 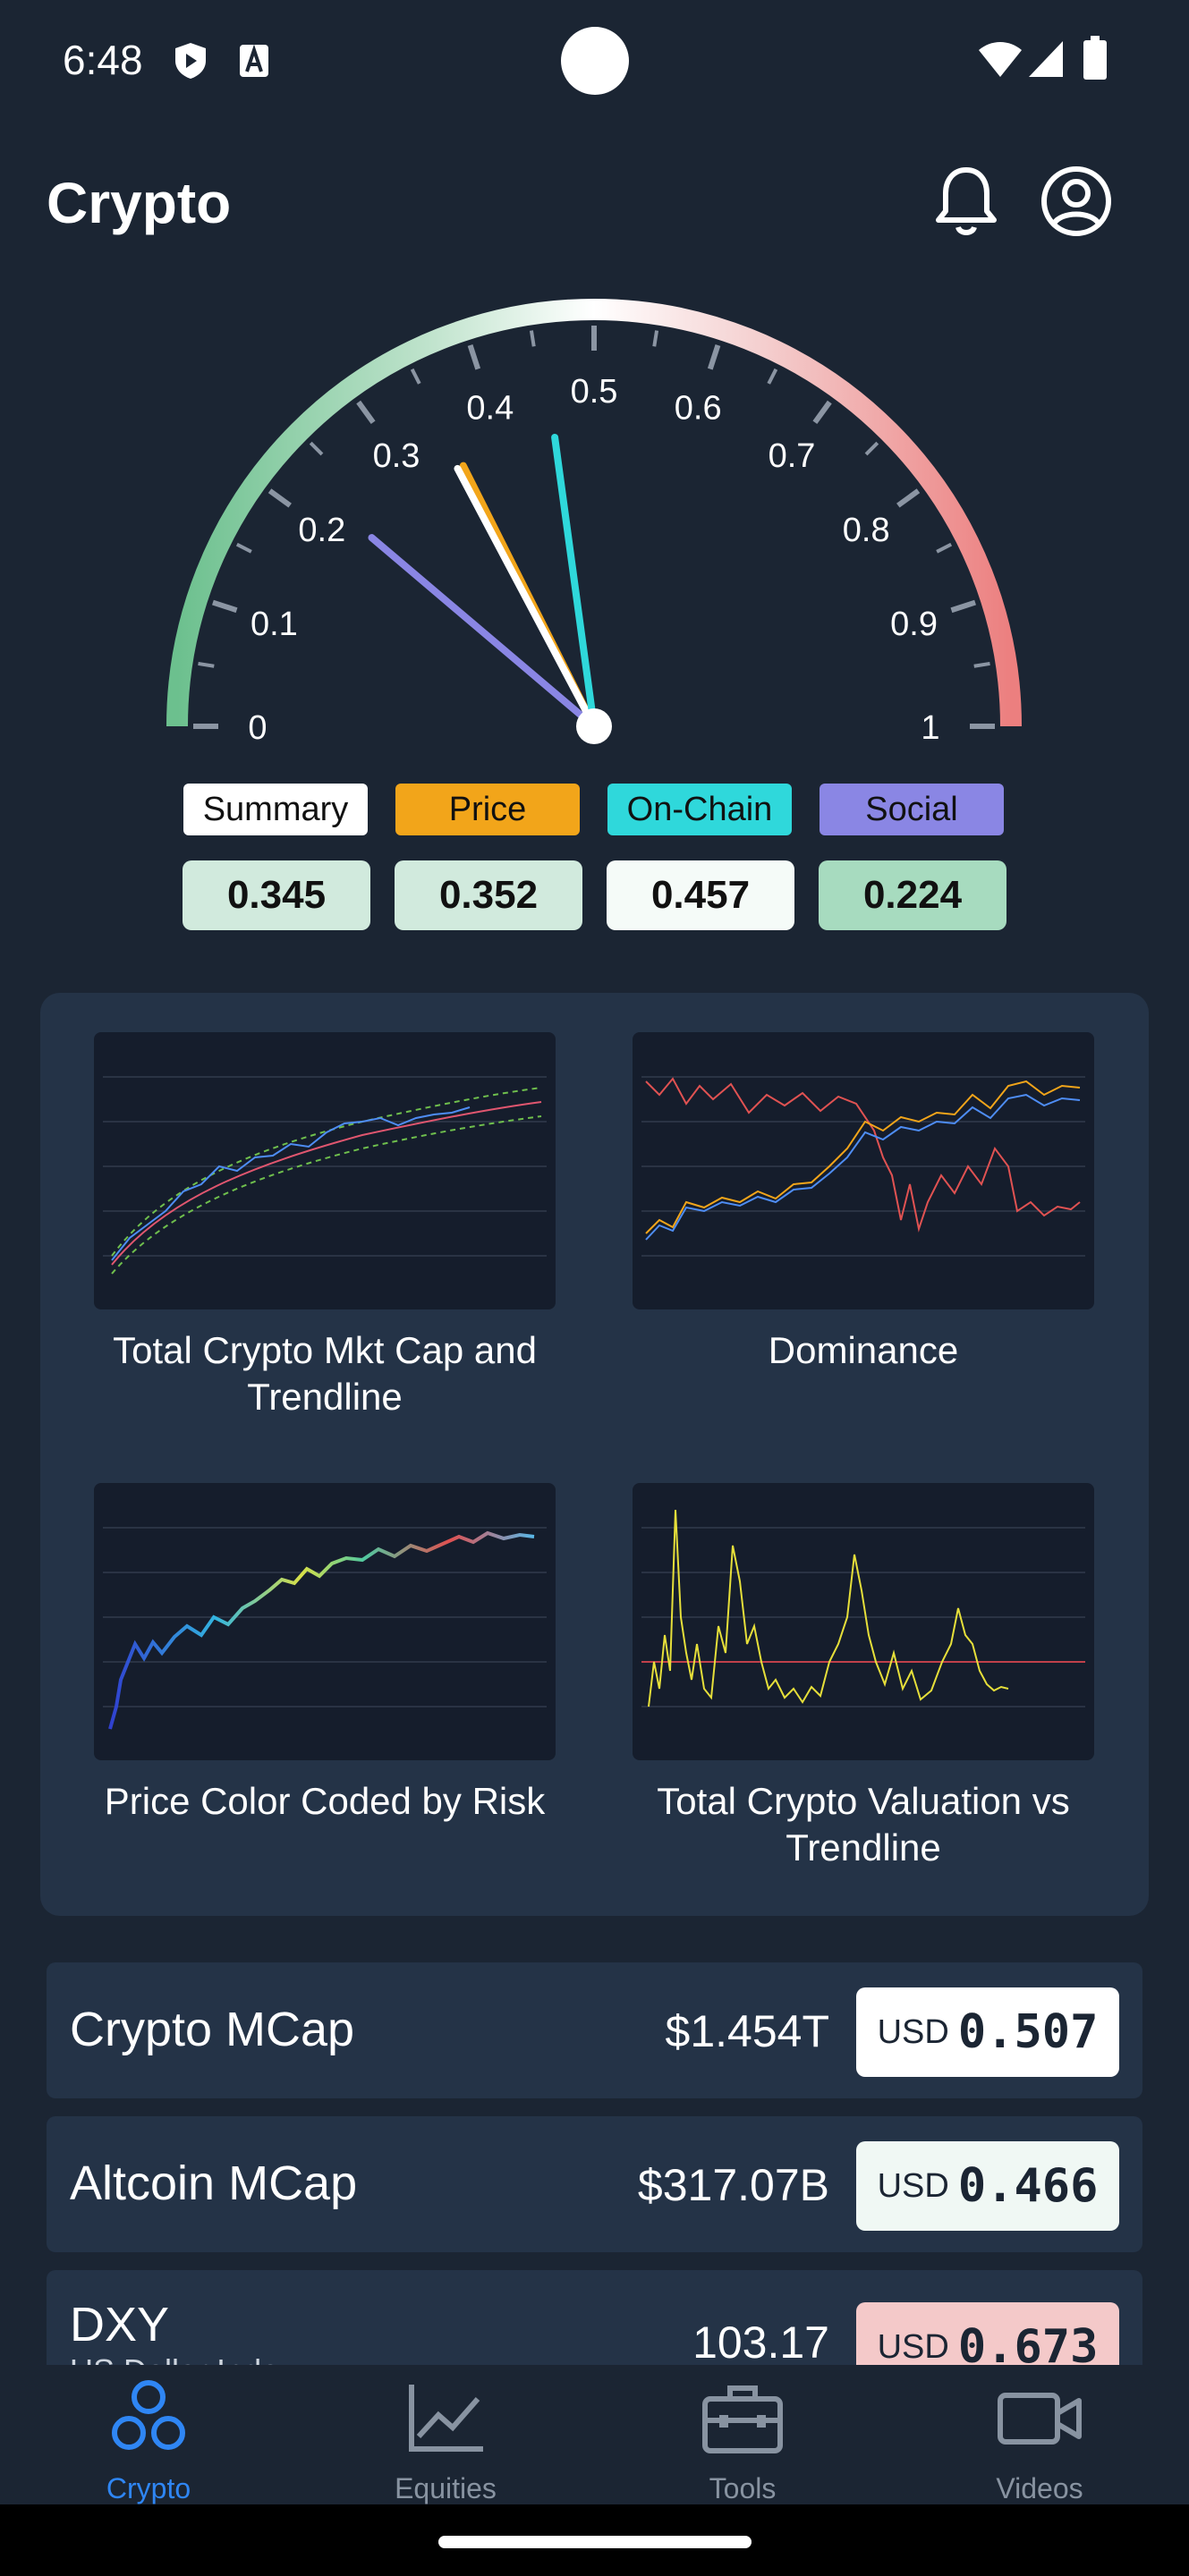 What do you see at coordinates (212, 2029) in the screenshot?
I see `metric-title: Crypto MCap` at bounding box center [212, 2029].